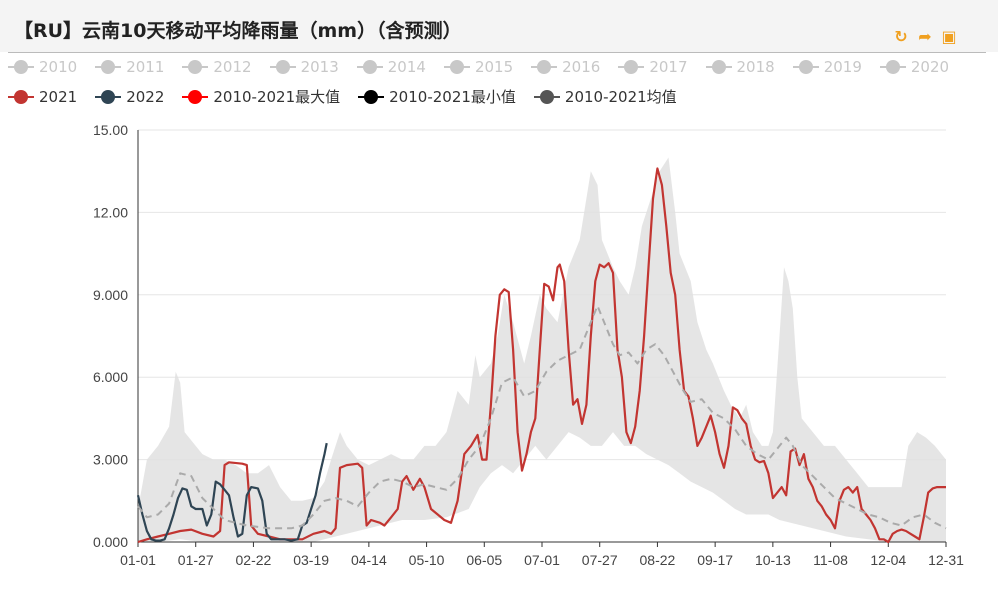  Describe the element at coordinates (620, 97) in the screenshot. I see `legend-label: 2010-2021均值` at that location.